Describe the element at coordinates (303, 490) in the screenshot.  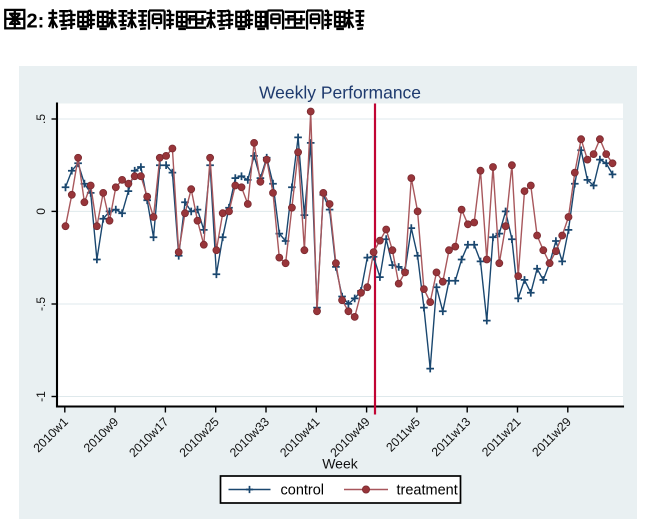
I see `svg-text: control` at that location.